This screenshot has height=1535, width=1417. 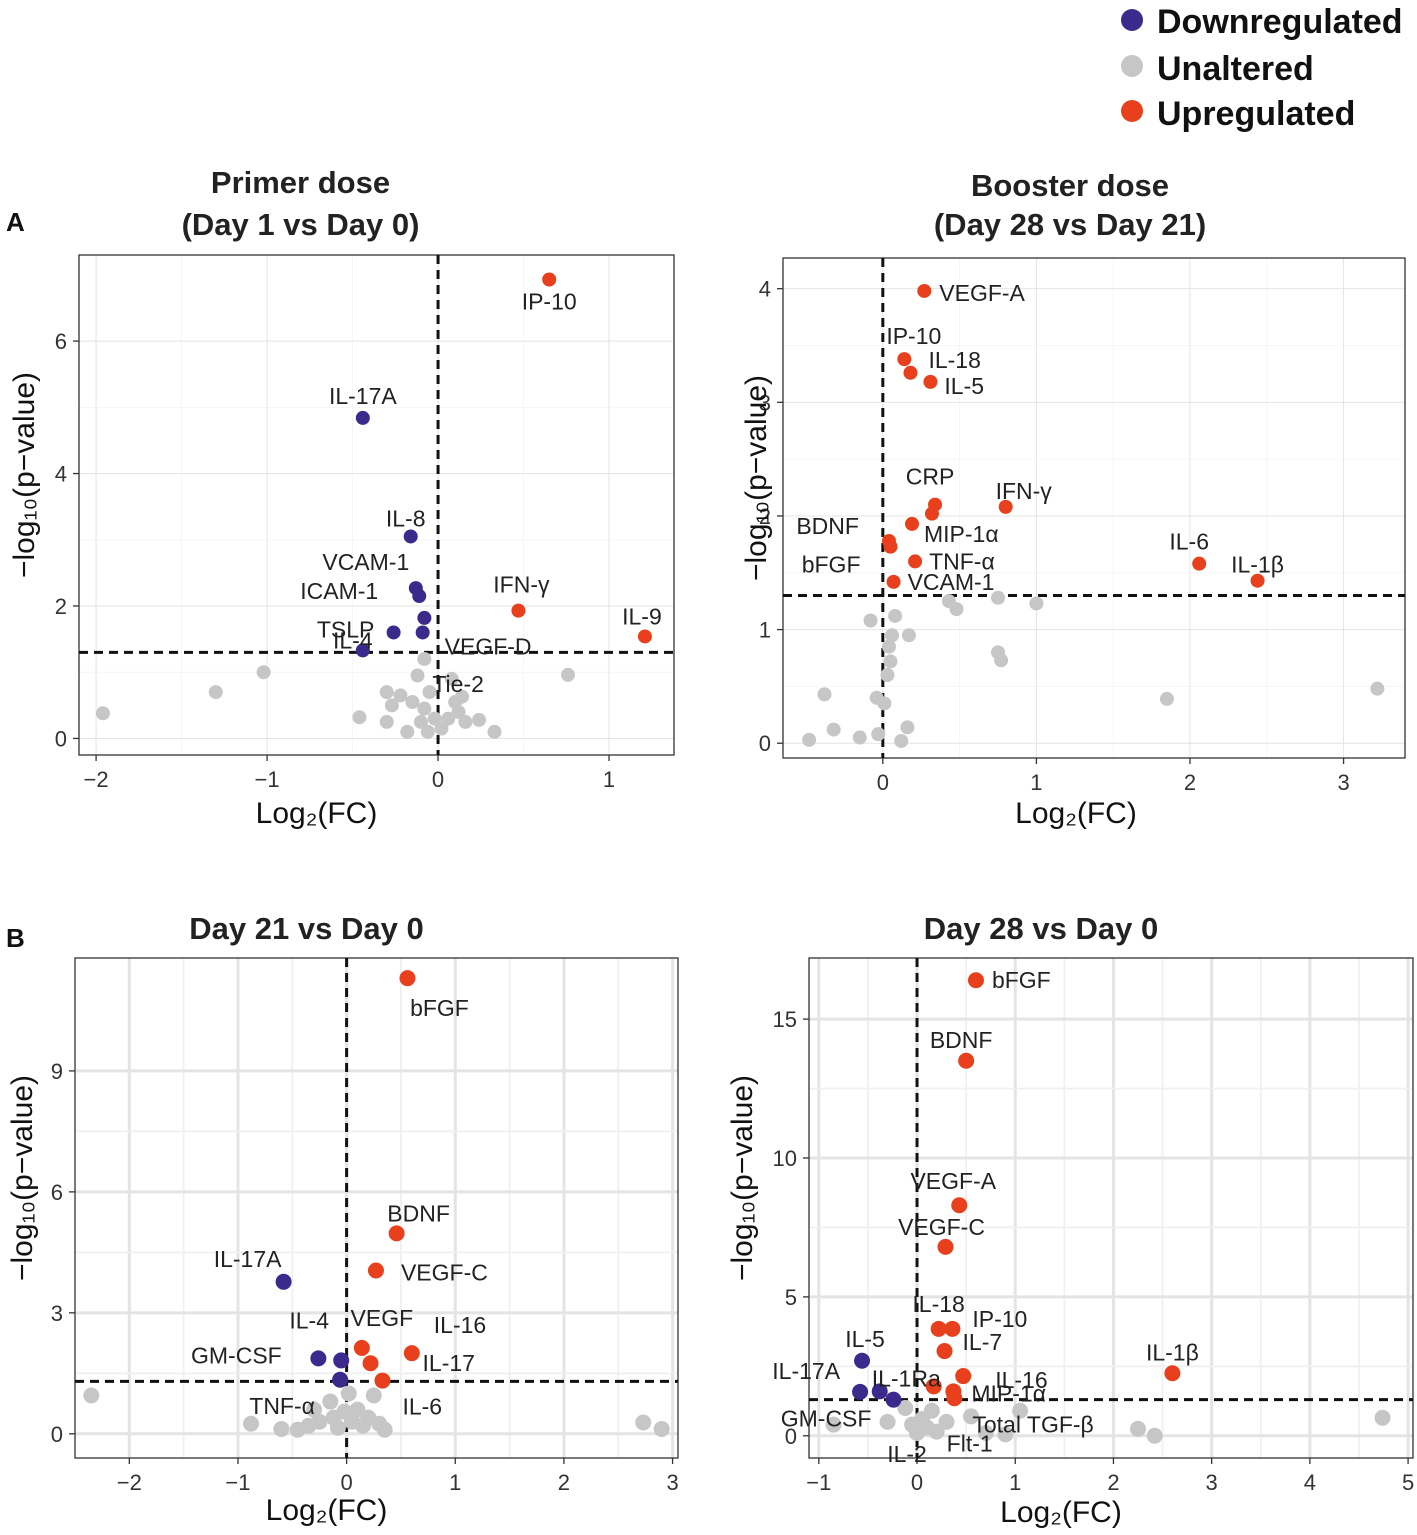 I want to click on point-label: BDNF, so click(x=961, y=1040).